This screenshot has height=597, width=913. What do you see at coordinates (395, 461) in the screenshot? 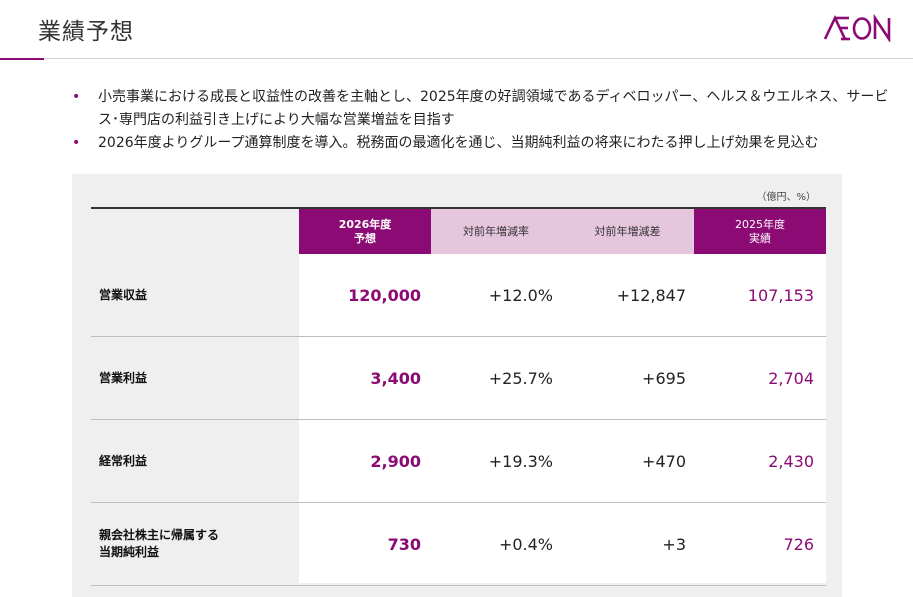
I see `forecast-value: 2,900` at bounding box center [395, 461].